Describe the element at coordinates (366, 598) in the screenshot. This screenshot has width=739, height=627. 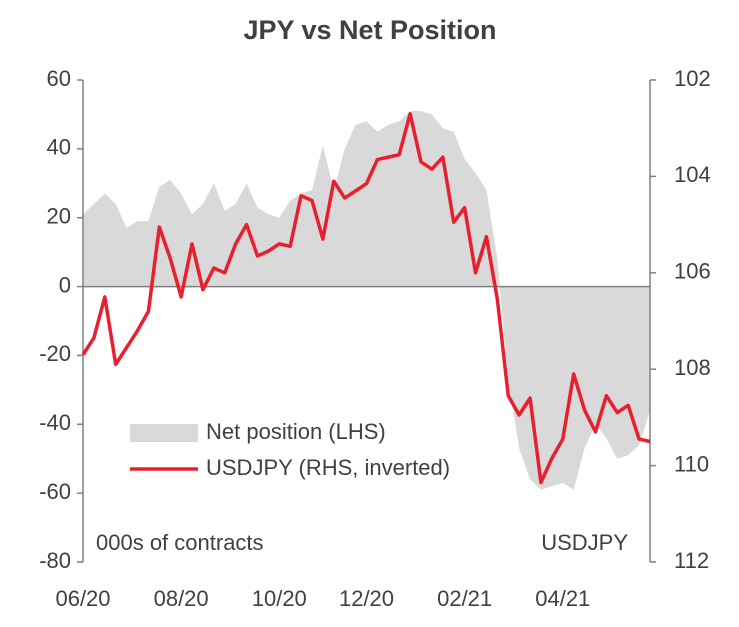
I see `x-tick-label: 12/20` at that location.